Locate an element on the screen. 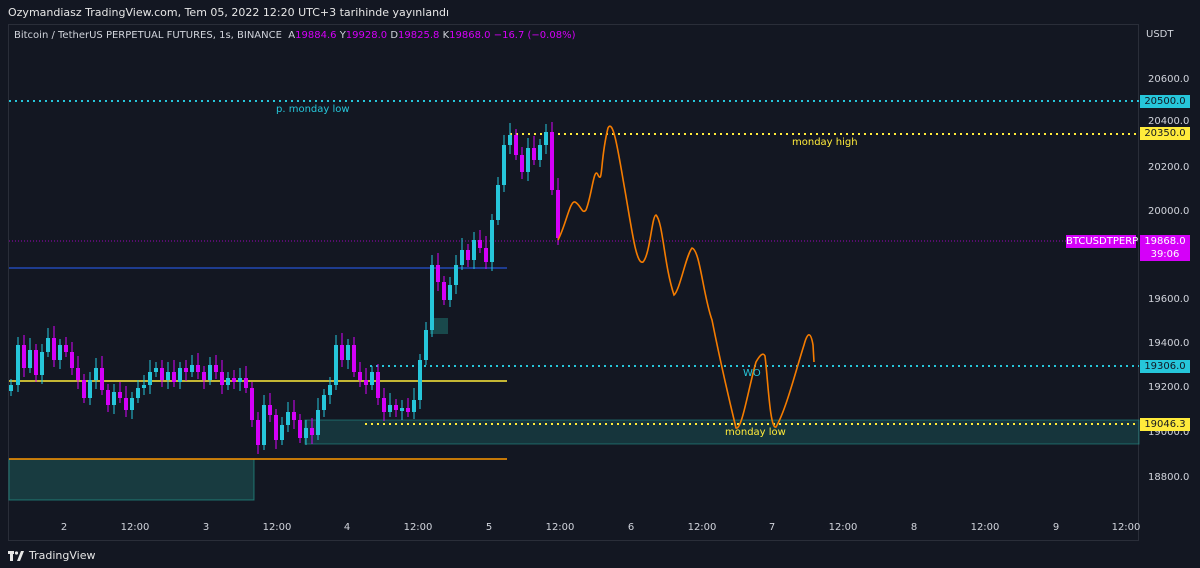 This screenshot has width=1200, height=568. price-tick: 20400.0 is located at coordinates (1169, 121).